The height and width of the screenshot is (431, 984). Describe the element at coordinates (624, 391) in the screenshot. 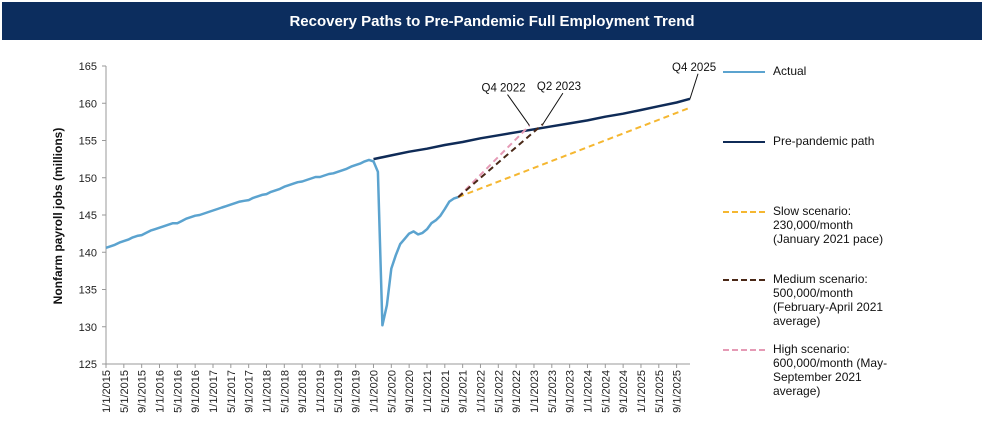

I see `x-tick-label: 9/1/2024` at that location.